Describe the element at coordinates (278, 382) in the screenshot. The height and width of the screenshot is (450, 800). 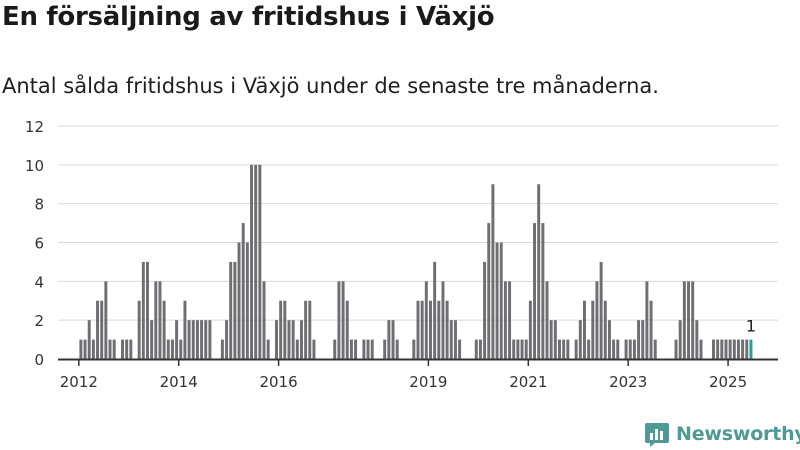
I see `x-tick-label: 2016` at that location.